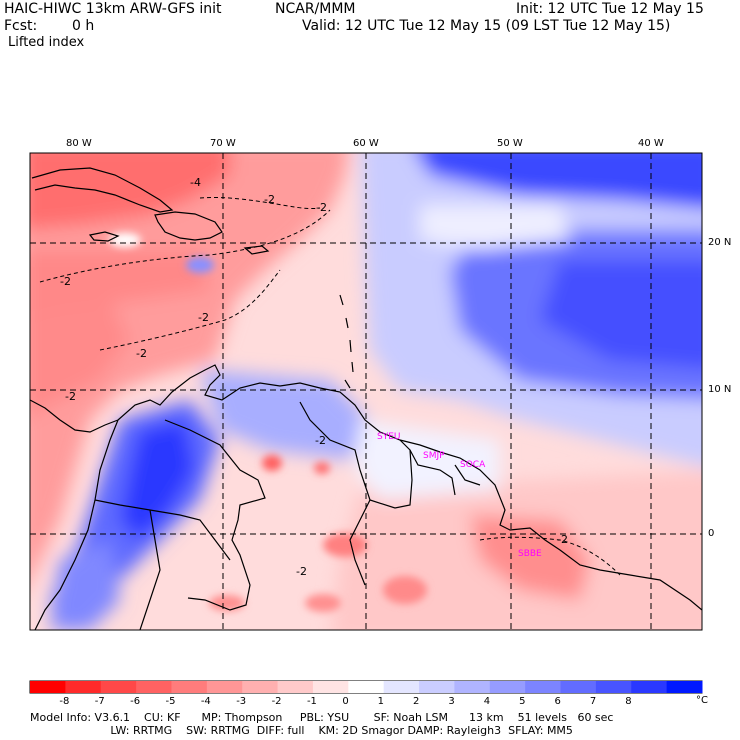 The width and height of the screenshot is (740, 740). What do you see at coordinates (99, 701) in the screenshot?
I see `colorbar-tick-label: -7` at bounding box center [99, 701].